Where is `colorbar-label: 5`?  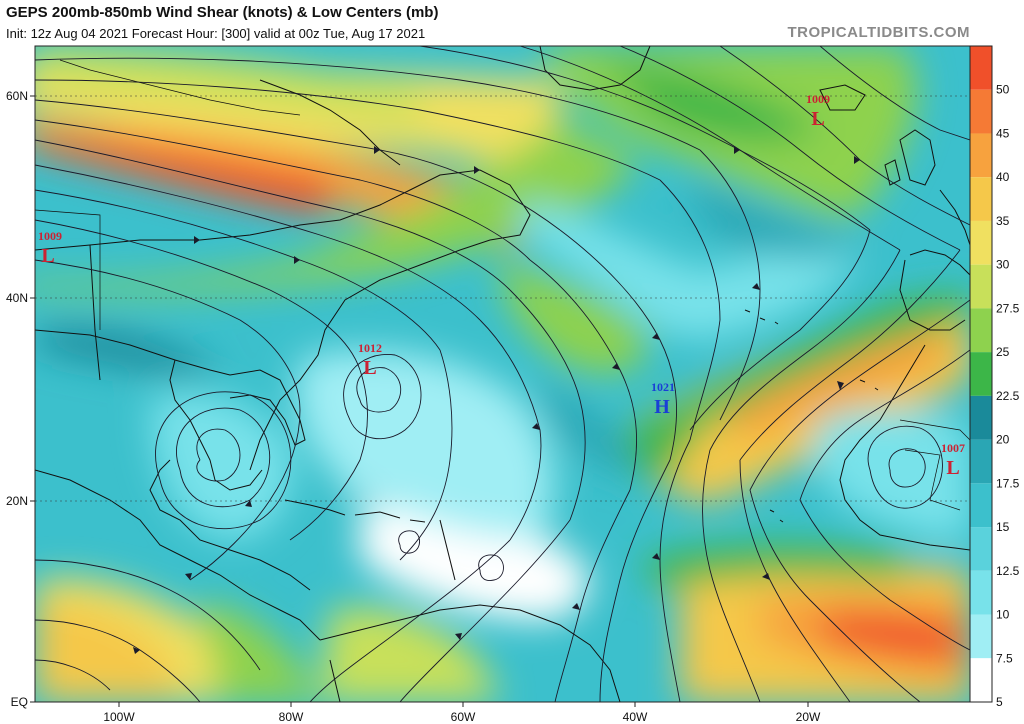
colorbar-label: 5 is located at coordinates (999, 702).